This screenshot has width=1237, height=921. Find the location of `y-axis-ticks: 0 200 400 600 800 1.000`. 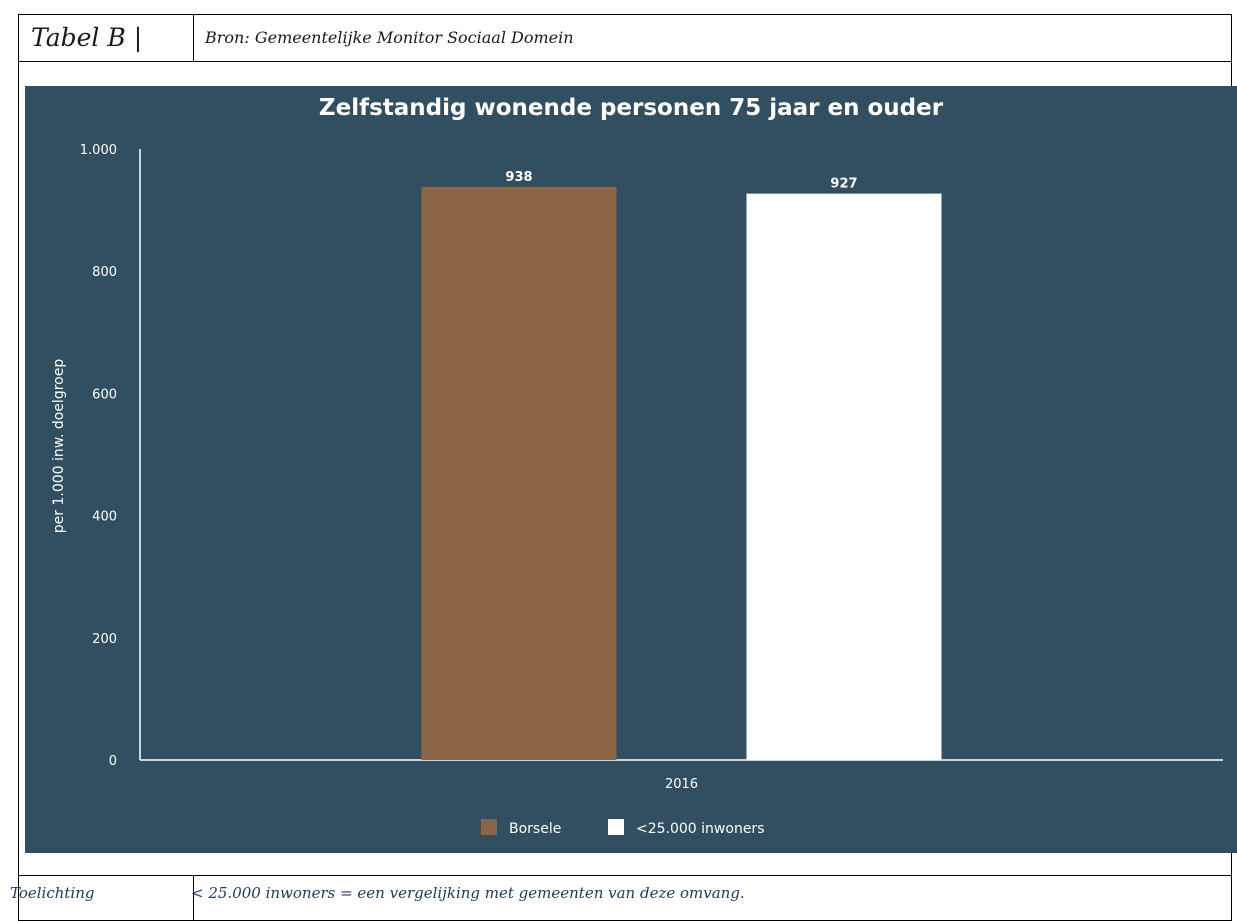

y-axis-ticks: 0 200 400 600 800 1.000 is located at coordinates (98, 456).